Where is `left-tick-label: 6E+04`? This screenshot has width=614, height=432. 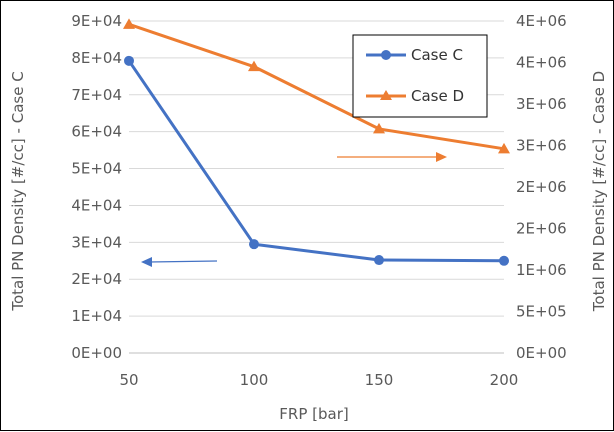 left-tick-label: 6E+04 is located at coordinates (96, 132).